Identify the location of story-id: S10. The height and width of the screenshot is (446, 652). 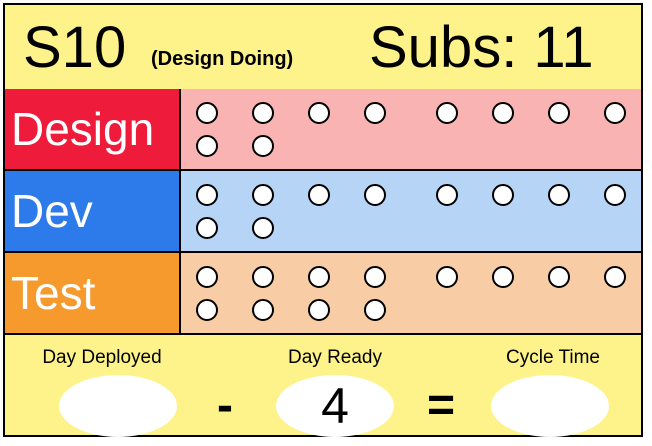
(75, 47).